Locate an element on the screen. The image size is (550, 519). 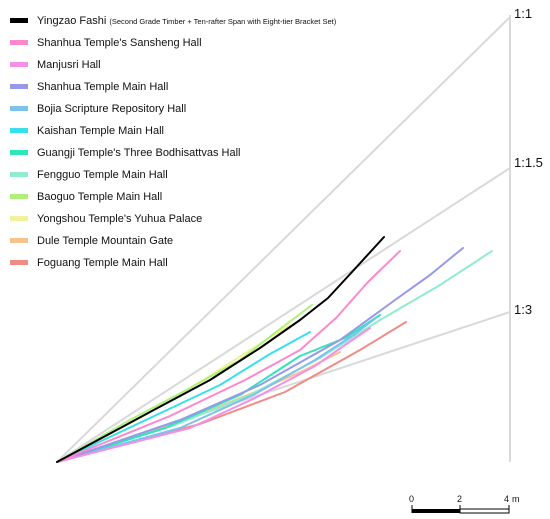
scale-bar-white-segment is located at coordinates (484, 511).